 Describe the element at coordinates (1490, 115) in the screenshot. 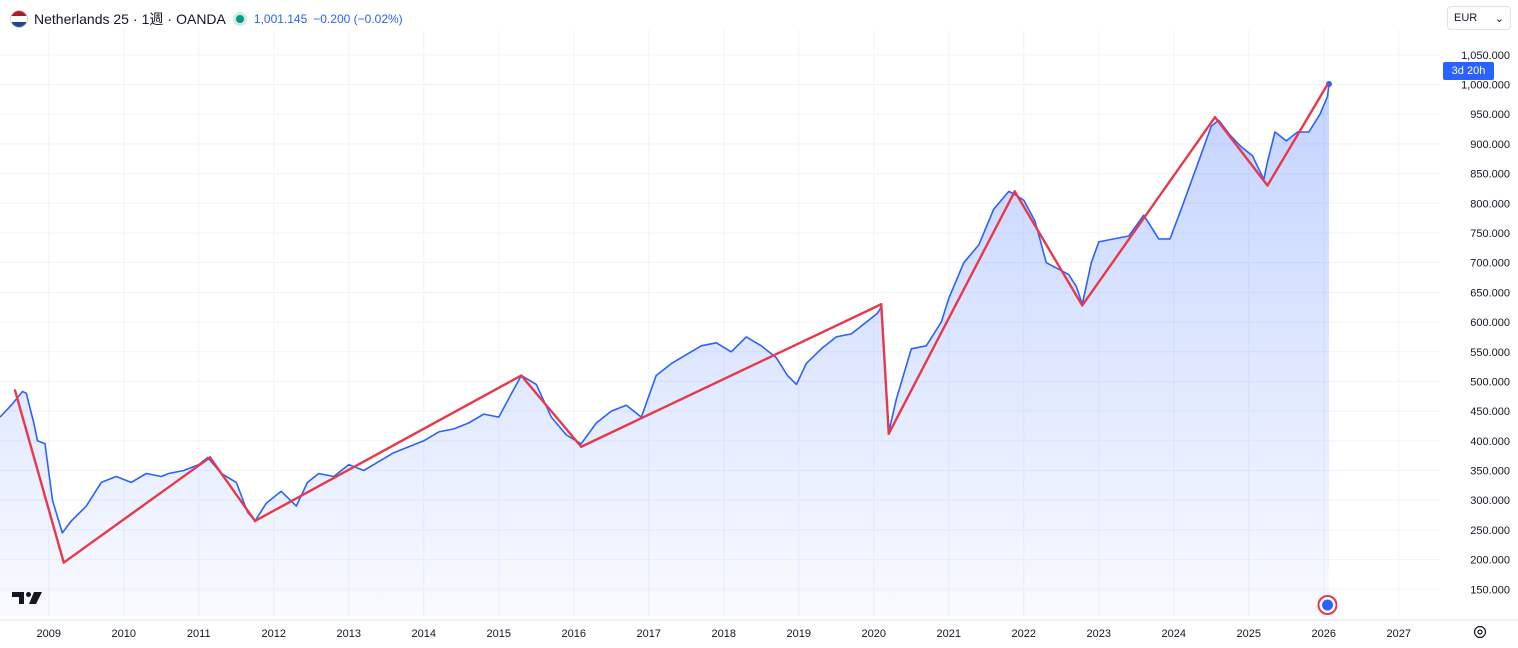

I see `y-tick-label: 950.000` at that location.